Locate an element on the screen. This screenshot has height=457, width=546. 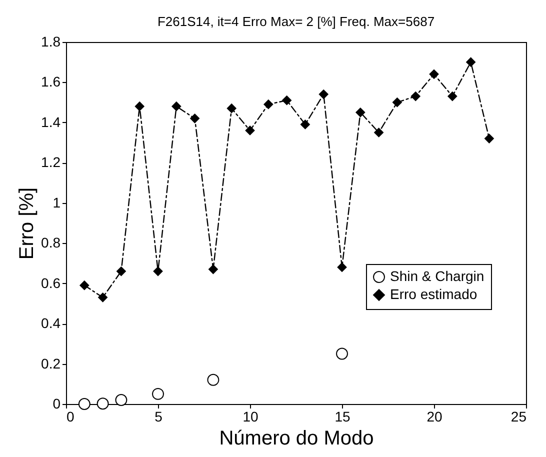
legend-label: Shin & Chargin is located at coordinates (437, 276).